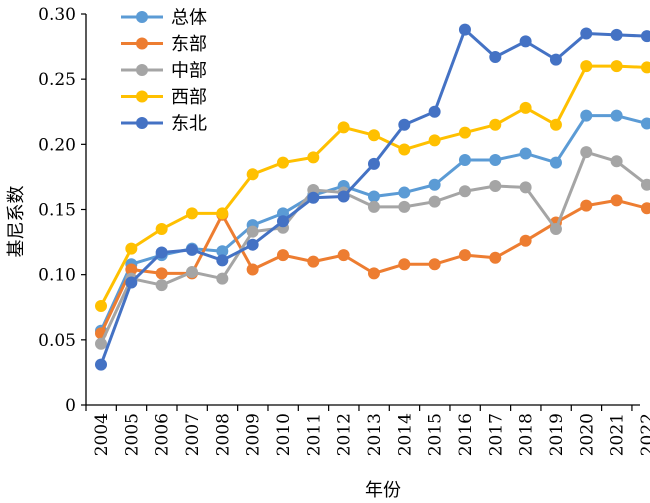 The image size is (650, 503). Describe the element at coordinates (57, 15) in the screenshot. I see `y-tick-label: 0.30` at that location.